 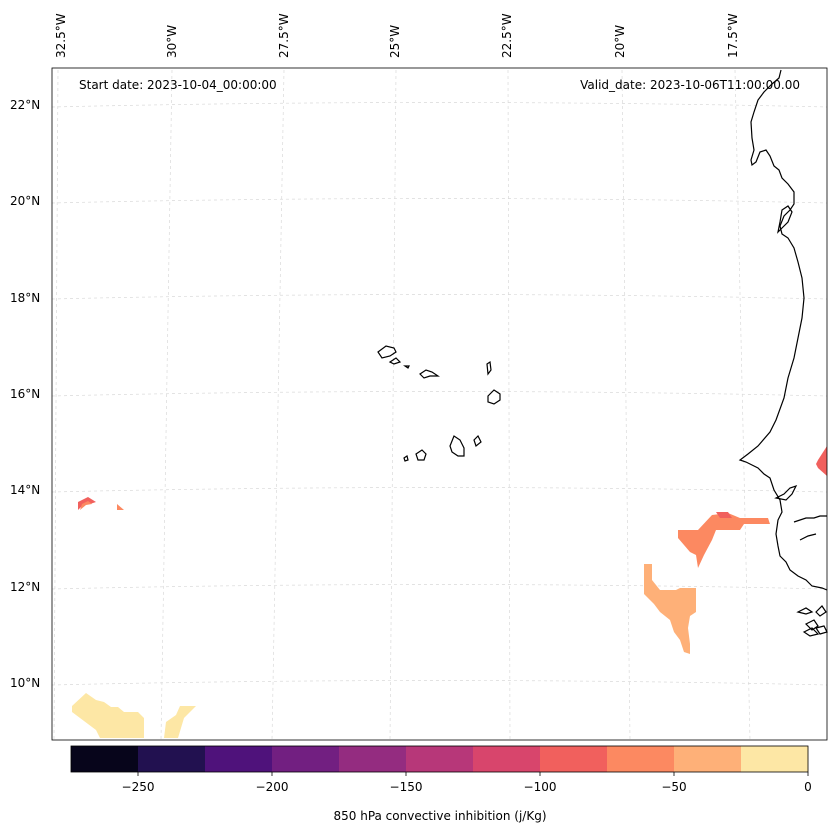 I want to click on cin-patch-west-b, so click(x=120, y=507).